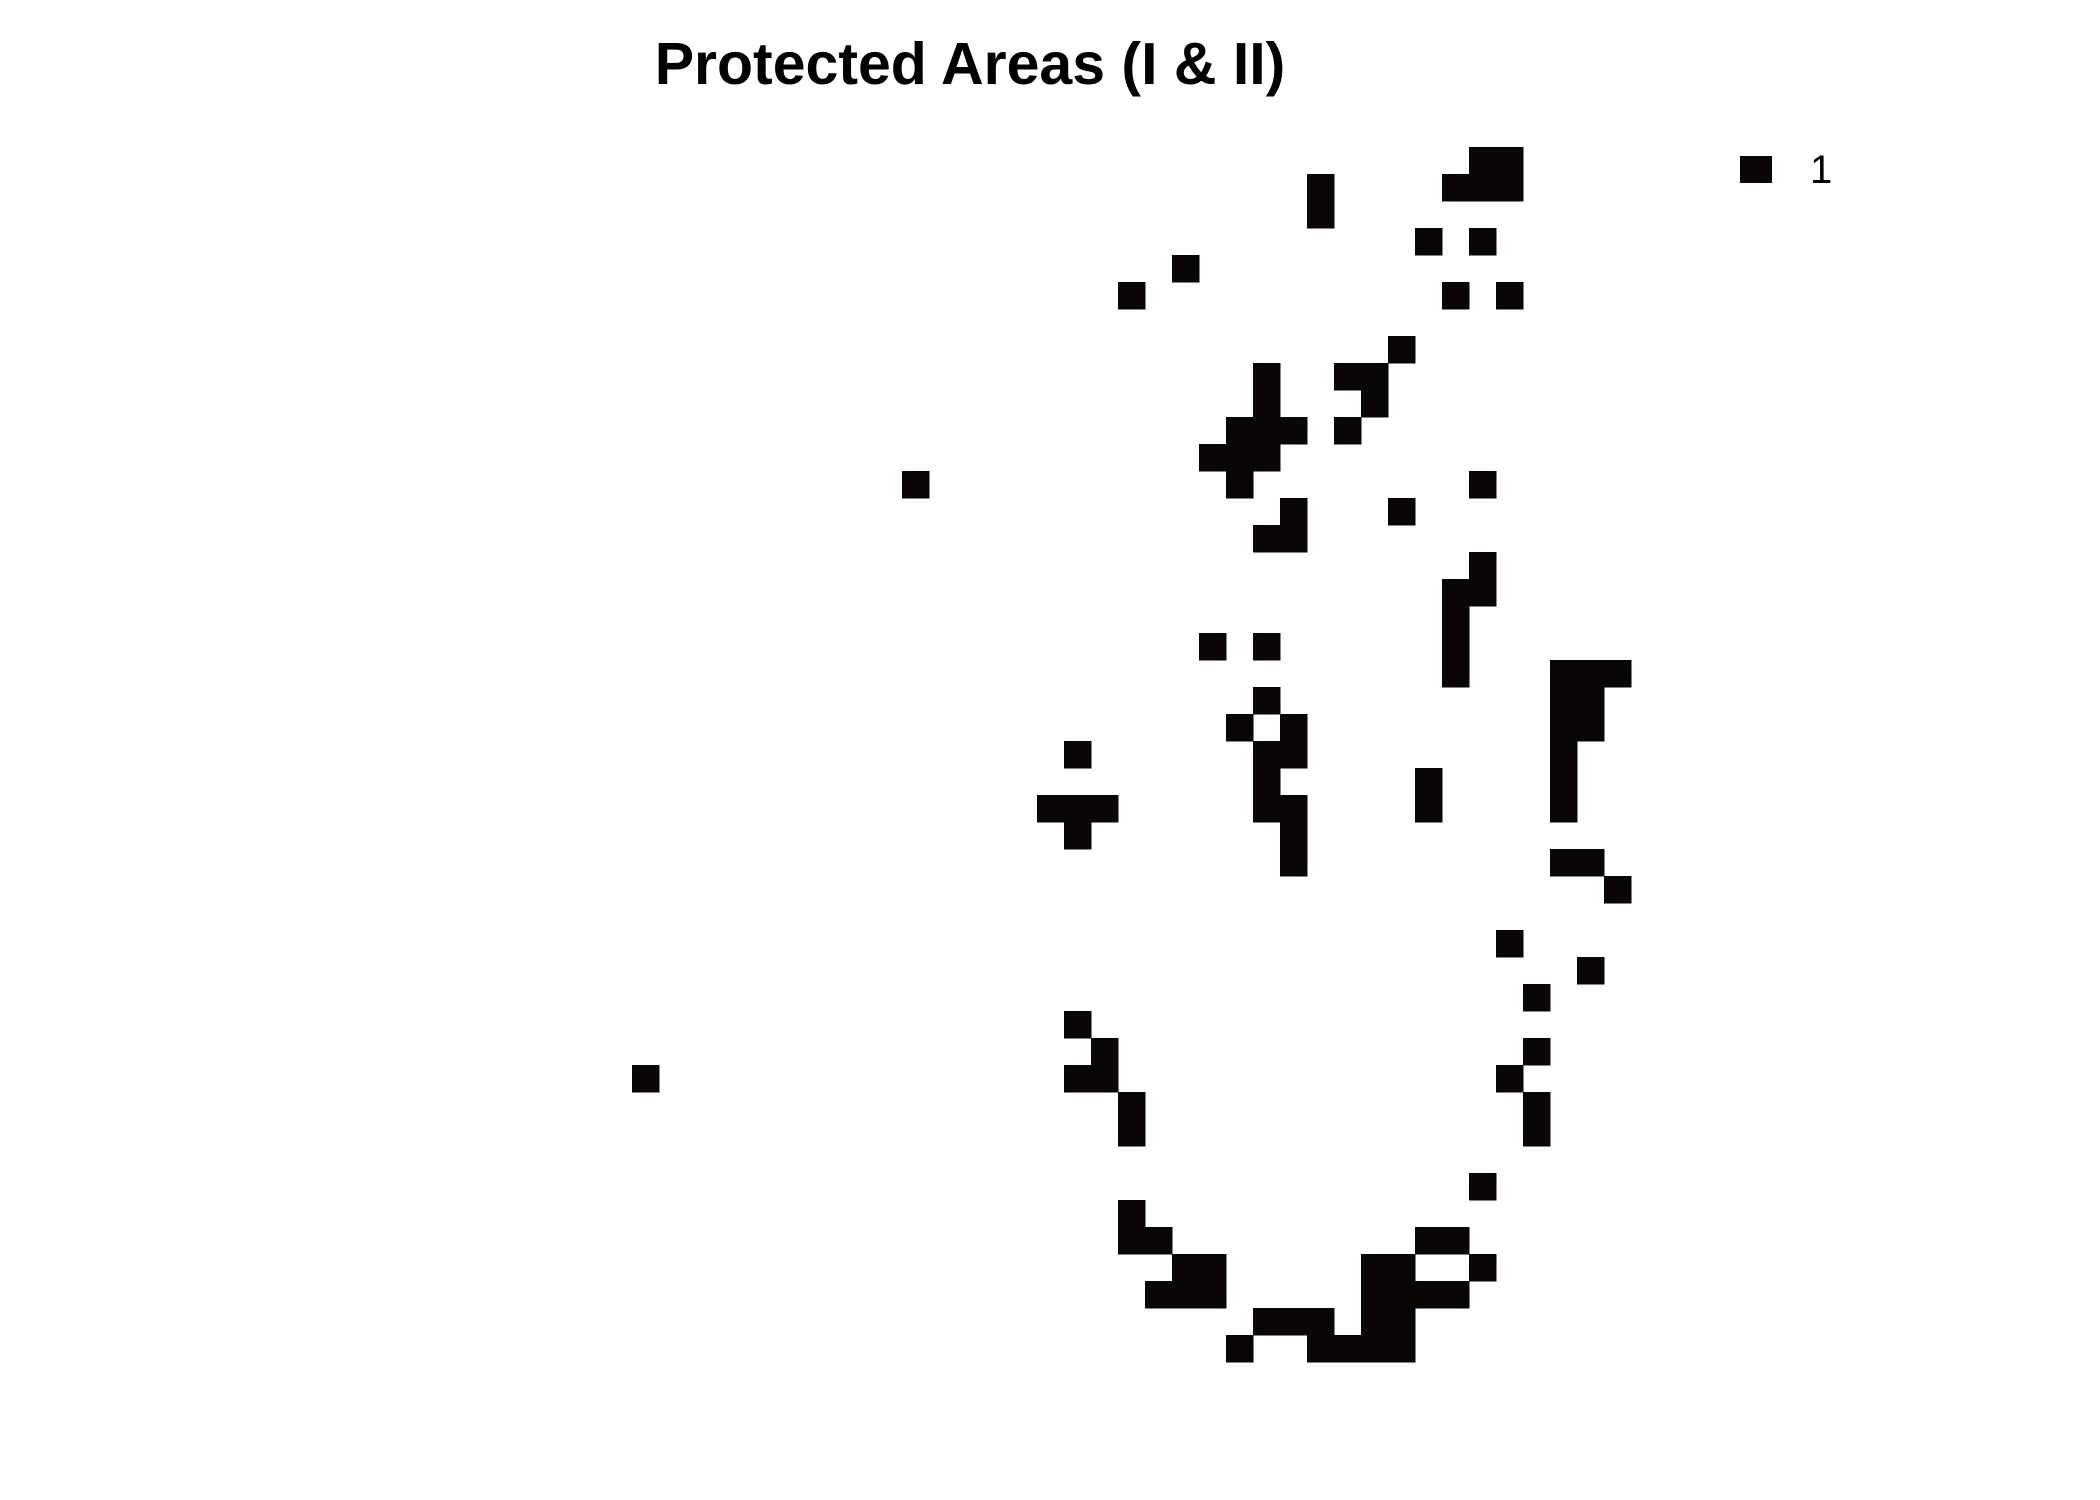 This screenshot has height=1500, width=2100. I want to click on legend-swatch, so click(1756, 169).